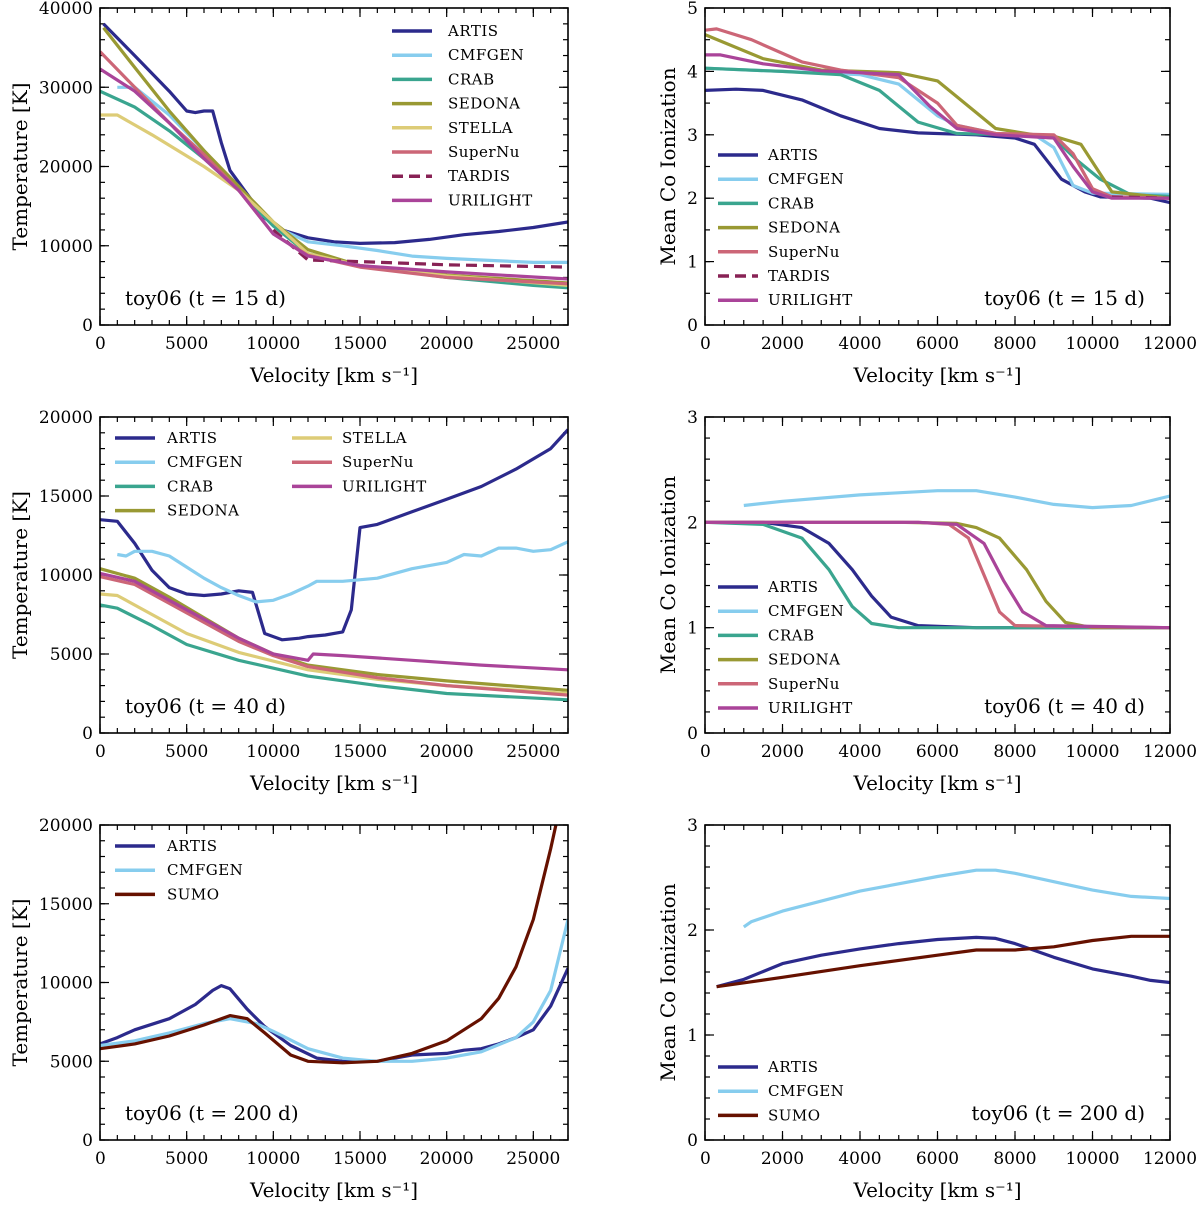  What do you see at coordinates (205, 706) in the screenshot?
I see `panel-annotation: toy06 (t = 40 d)` at bounding box center [205, 706].